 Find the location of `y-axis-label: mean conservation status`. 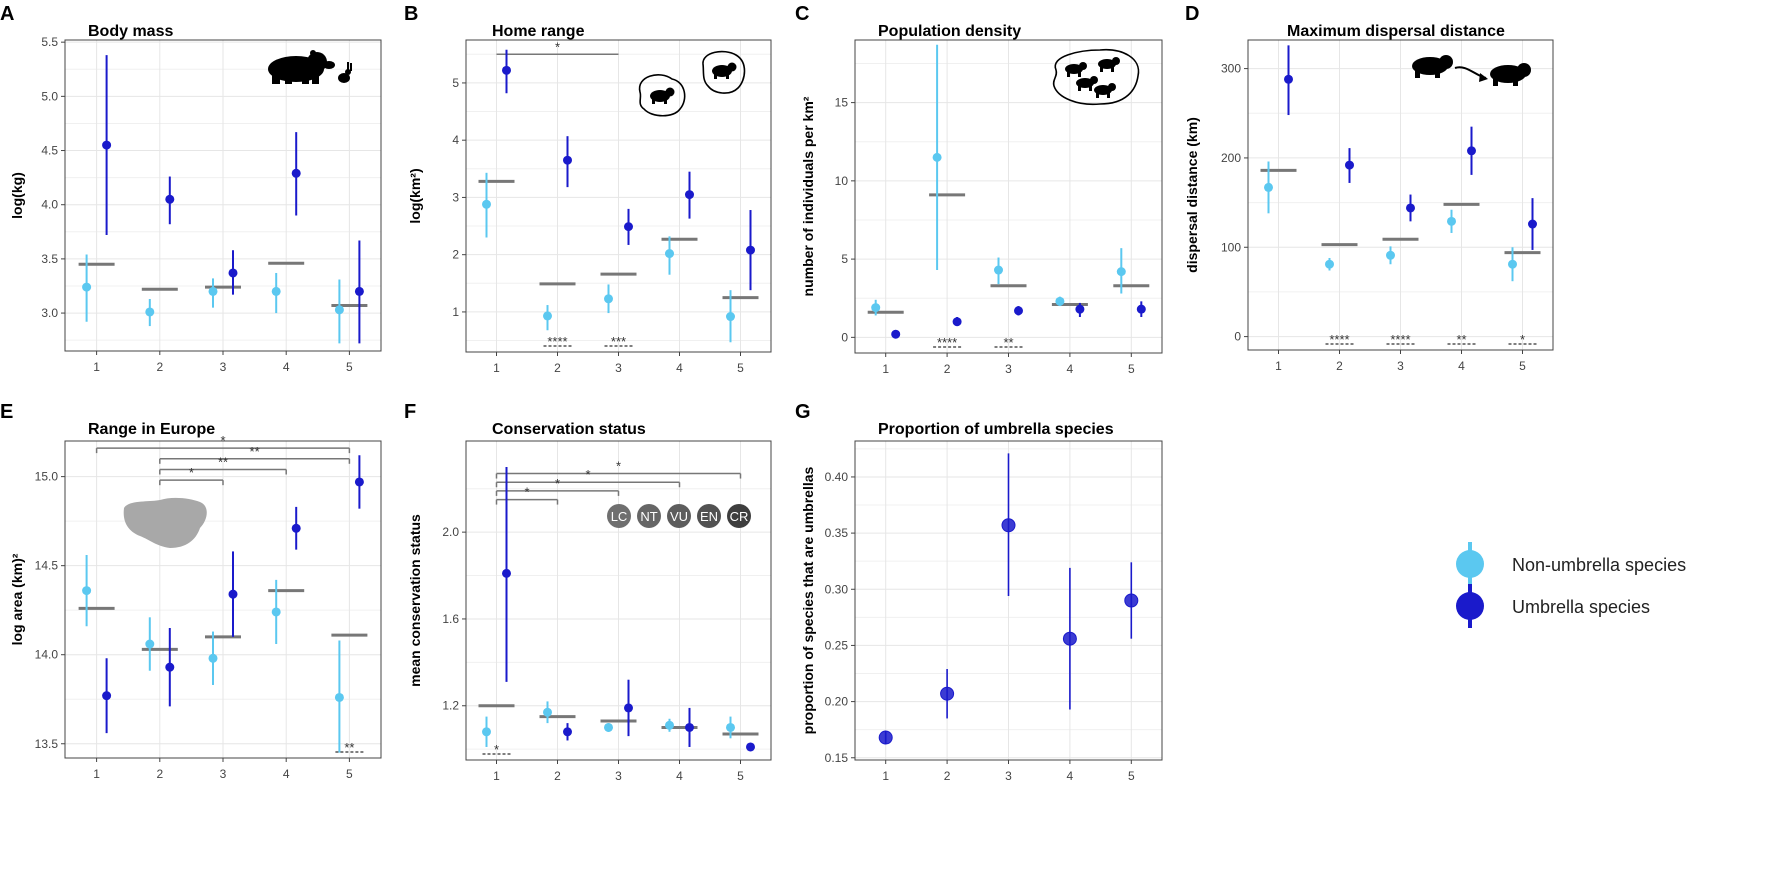

y-axis-label: mean conservation status is located at coordinates (415, 600).